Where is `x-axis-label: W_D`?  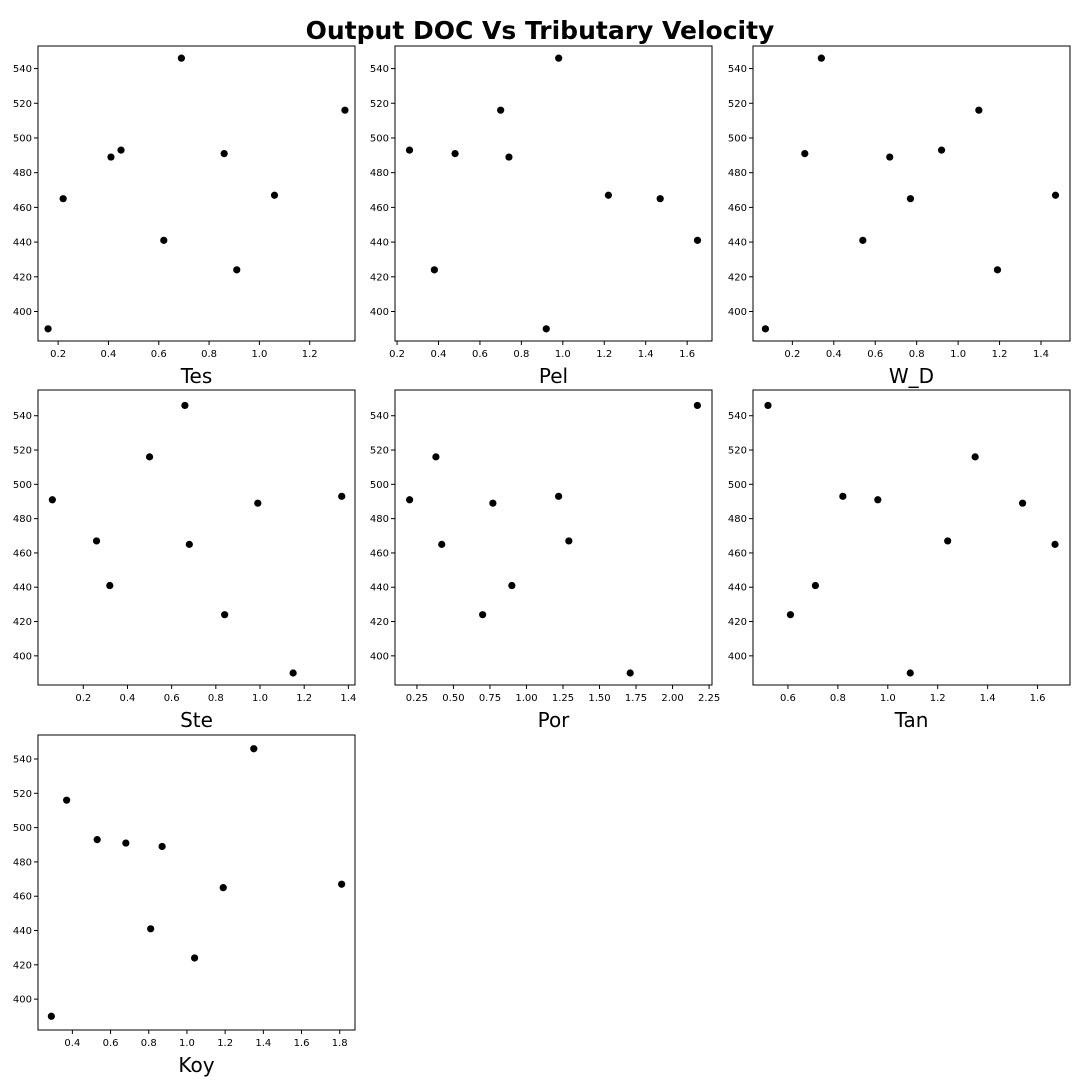 x-axis-label: W_D is located at coordinates (911, 376).